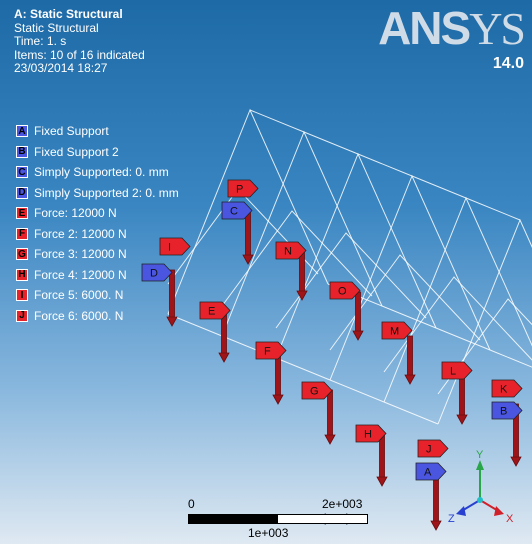 This screenshot has width=532, height=544. I want to click on legend-label: Force 3: 12000 N, so click(80, 254).